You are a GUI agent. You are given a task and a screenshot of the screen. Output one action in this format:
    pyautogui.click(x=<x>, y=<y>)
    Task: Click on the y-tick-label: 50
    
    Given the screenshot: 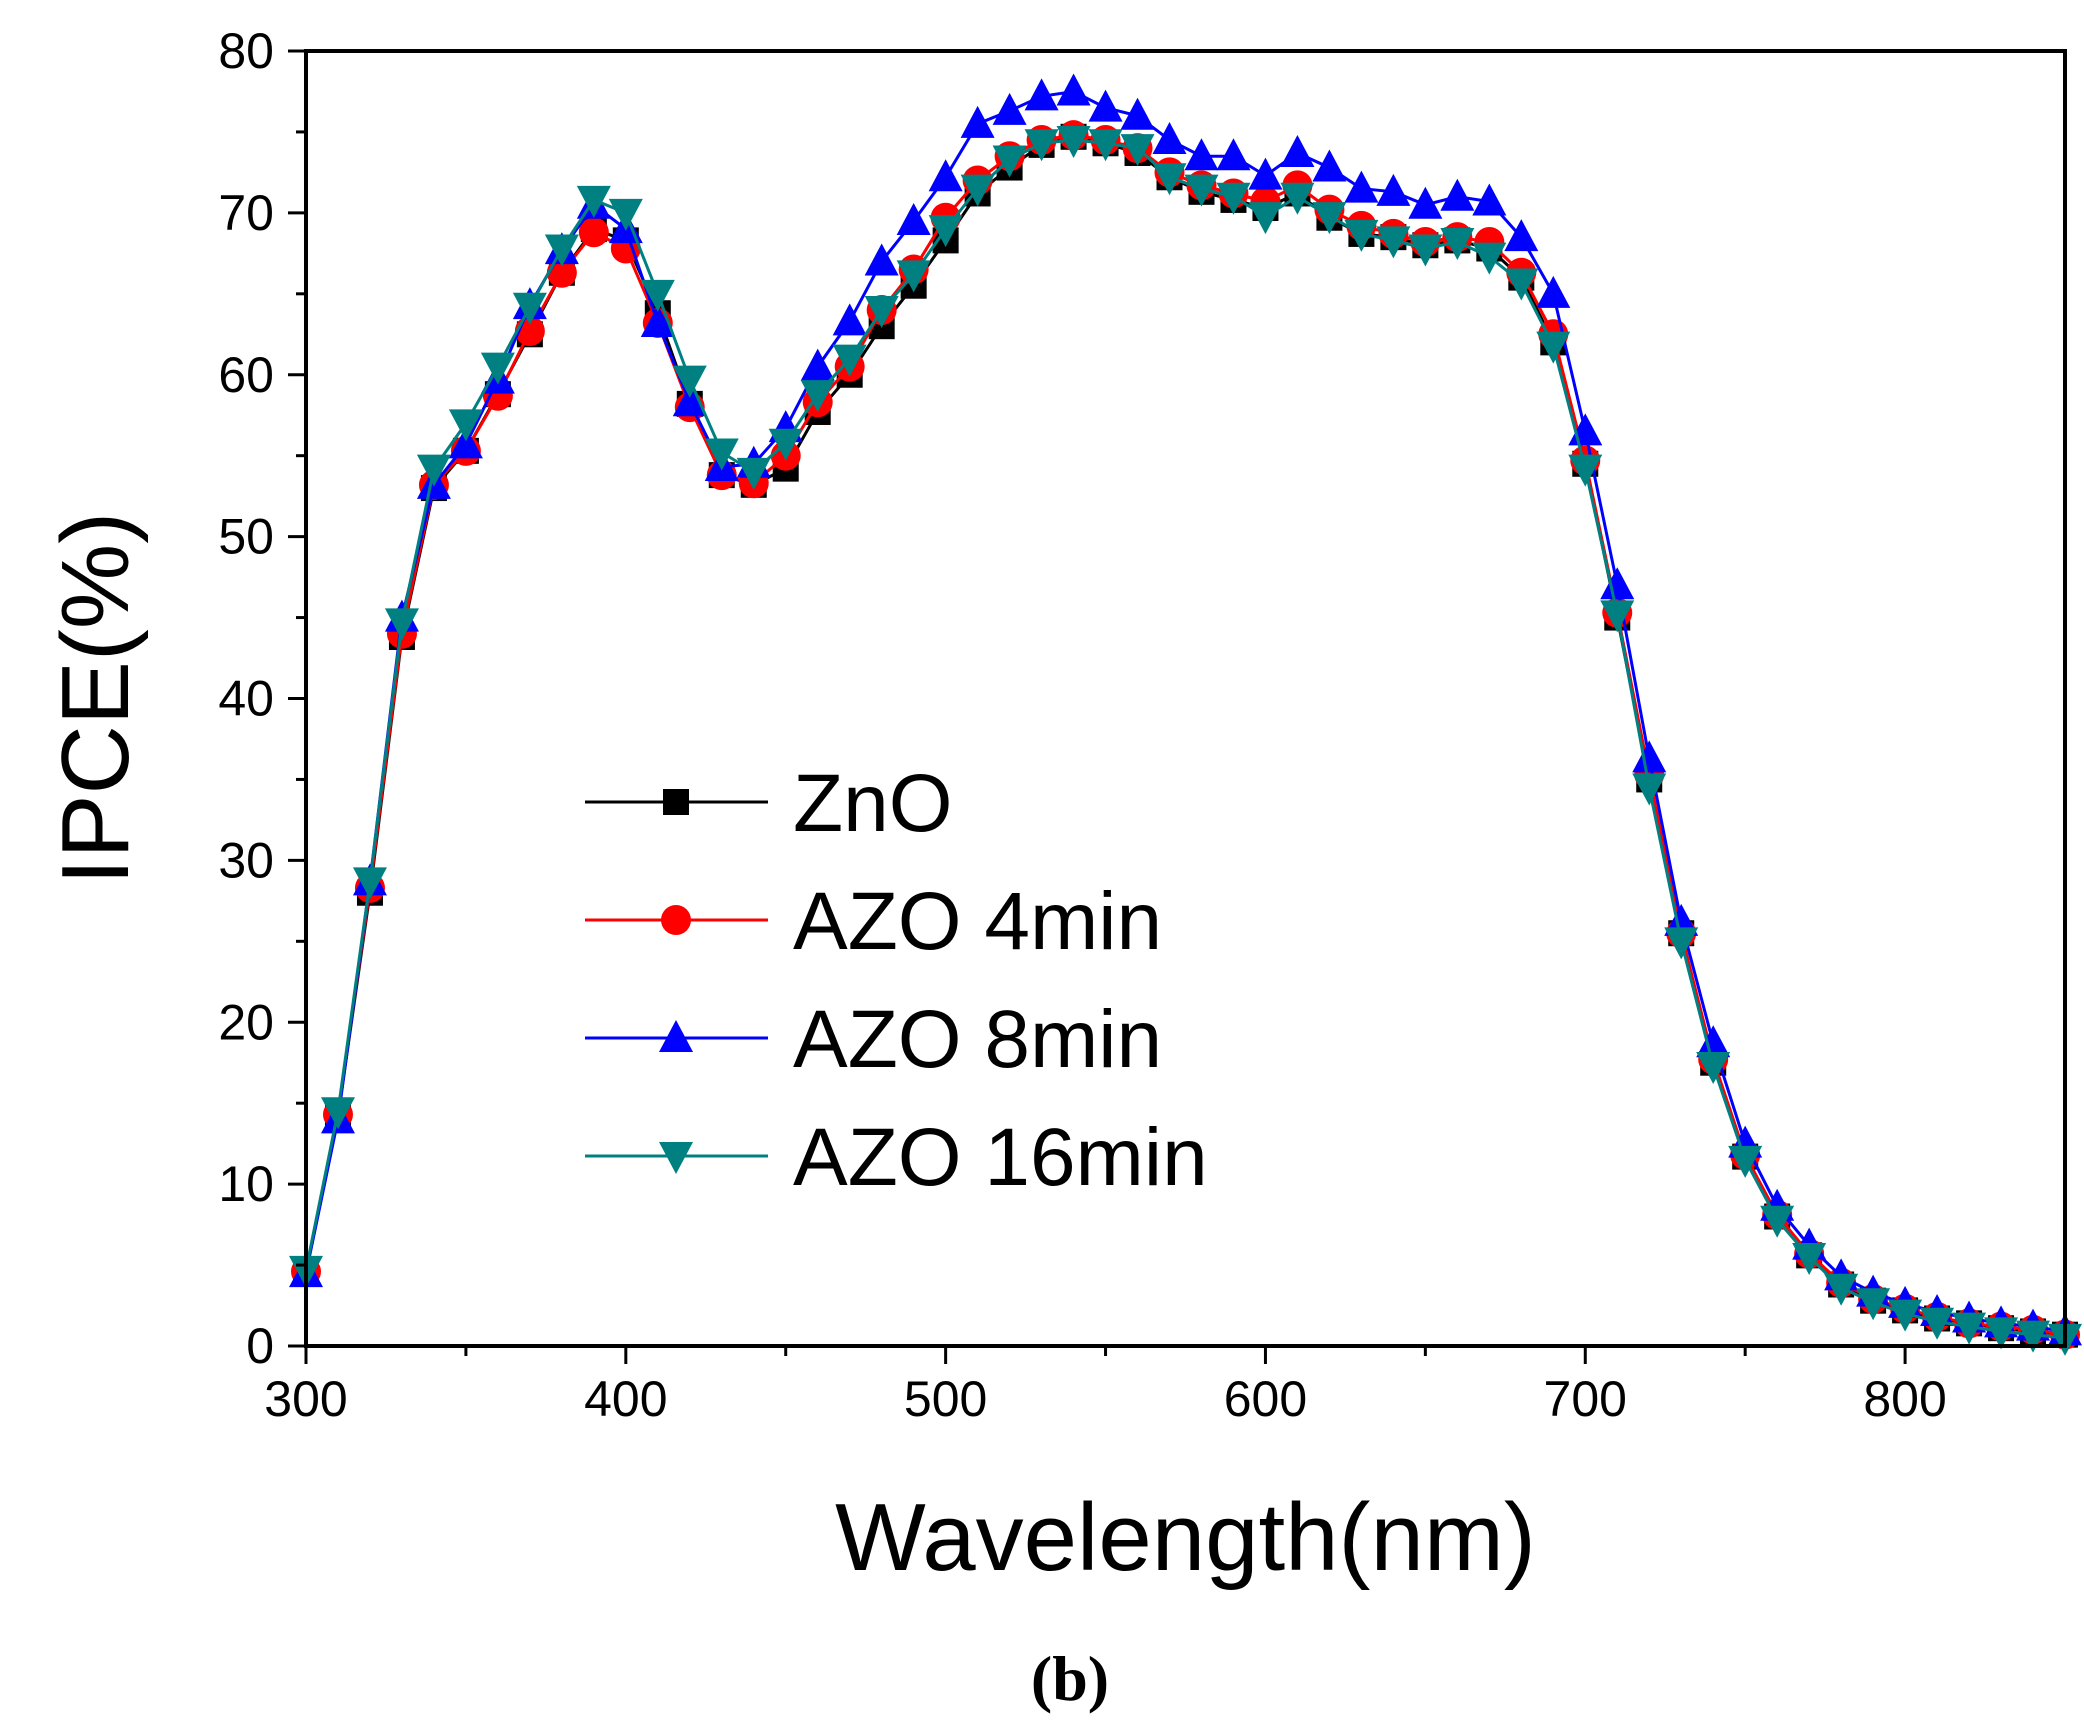 What is the action you would take?
    pyautogui.click(x=246, y=537)
    